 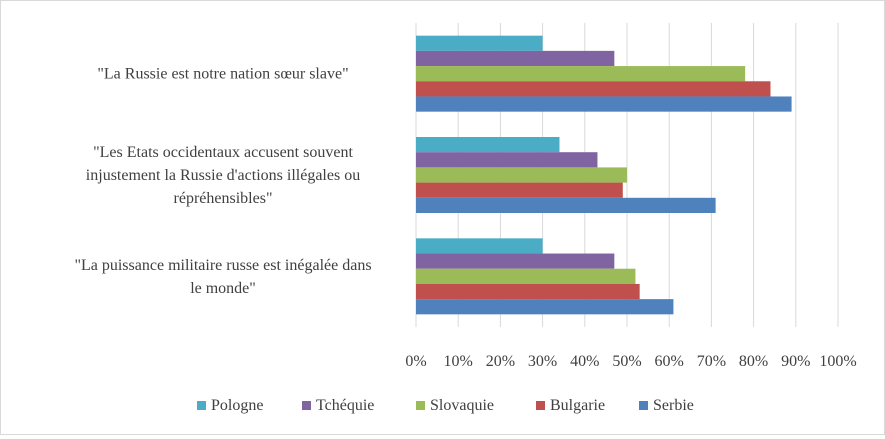 What do you see at coordinates (795, 361) in the screenshot?
I see `x-tick-label: 90%` at bounding box center [795, 361].